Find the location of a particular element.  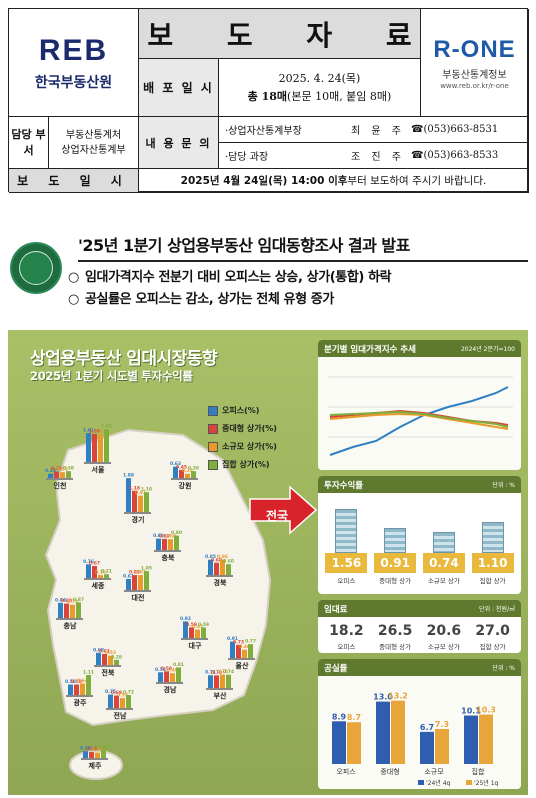

region-cluster: 0.910.730.460.77 울산 is located at coordinates (241, 653).